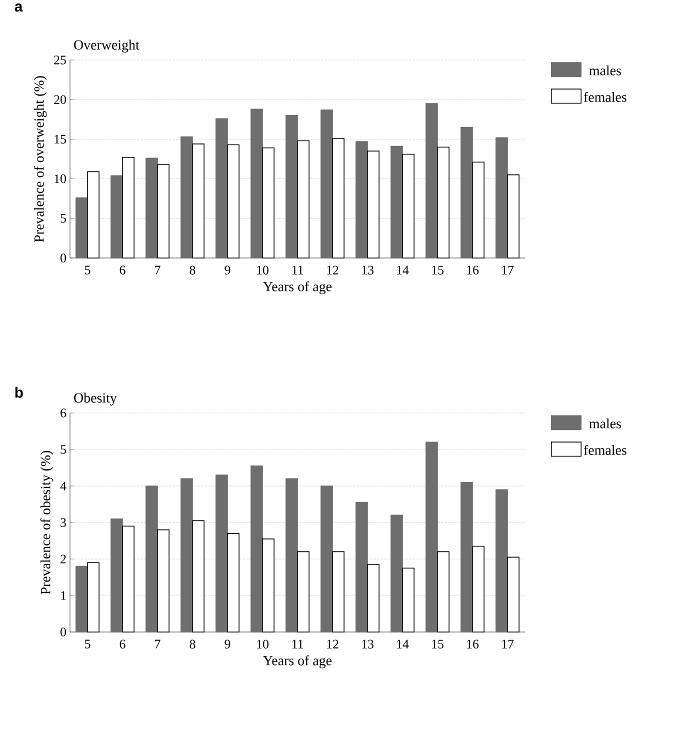  I want to click on y-tick-label: 25, so click(60, 60).